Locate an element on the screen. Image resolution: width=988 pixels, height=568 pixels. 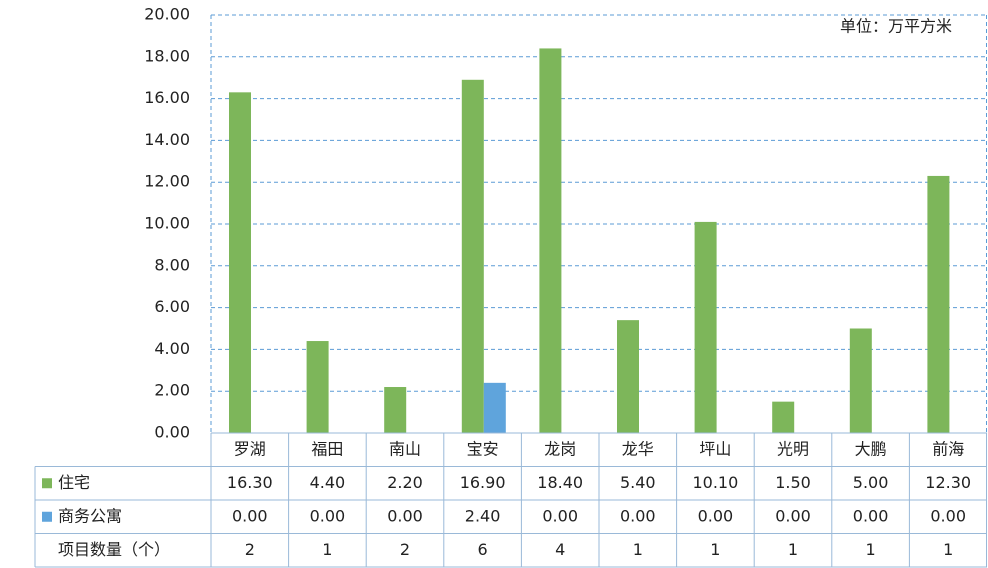
y-tick-label: 12.00 is located at coordinates (167, 181).